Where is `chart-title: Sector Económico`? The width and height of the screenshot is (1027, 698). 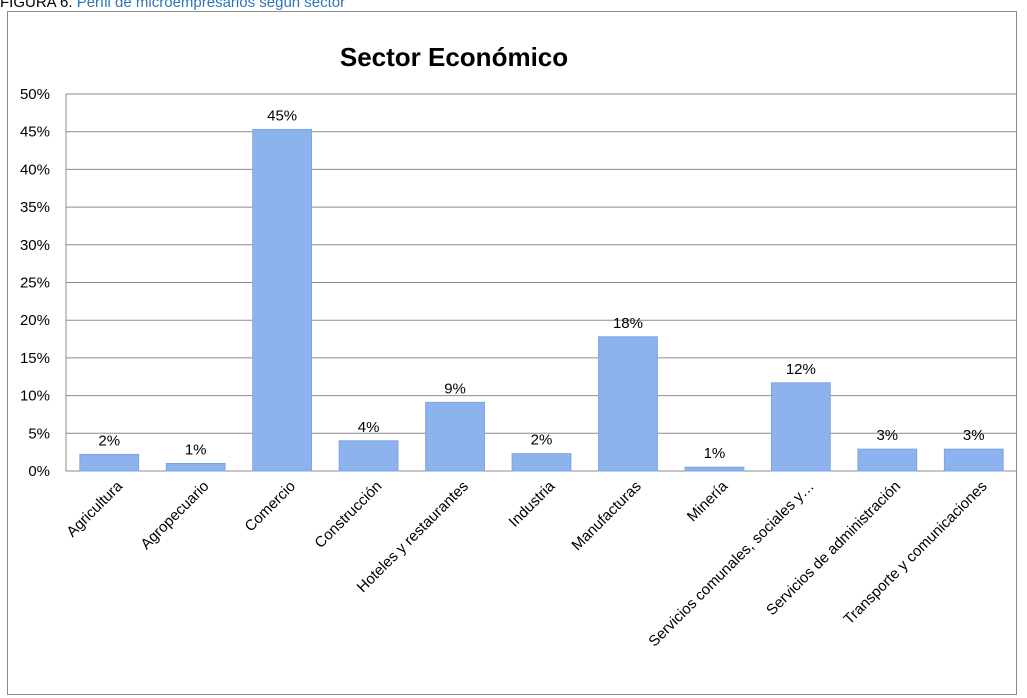 chart-title: Sector Económico is located at coordinates (454, 57).